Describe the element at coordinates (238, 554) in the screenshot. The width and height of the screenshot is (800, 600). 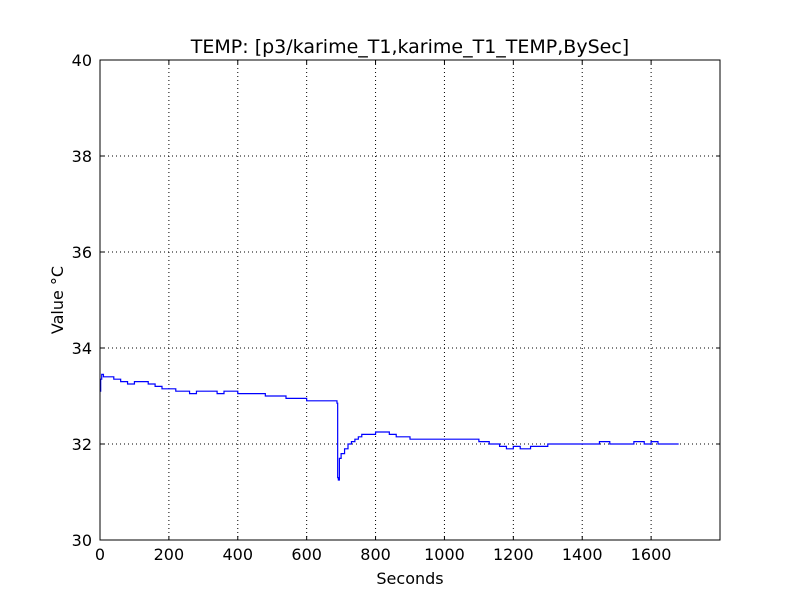
I see `x-tick-label: 400` at that location.